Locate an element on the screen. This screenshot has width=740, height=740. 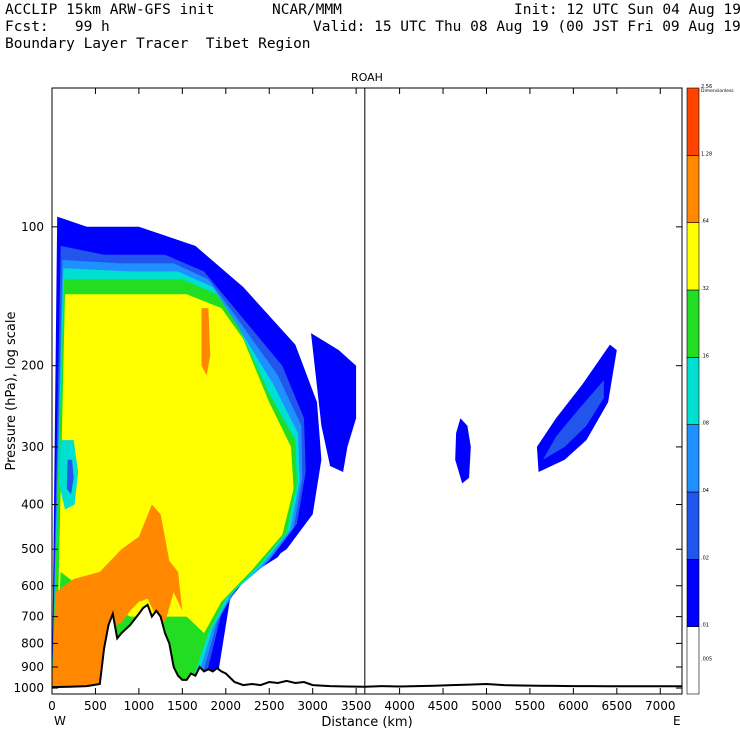
y-tick-label: 700 is located at coordinates (32, 617).